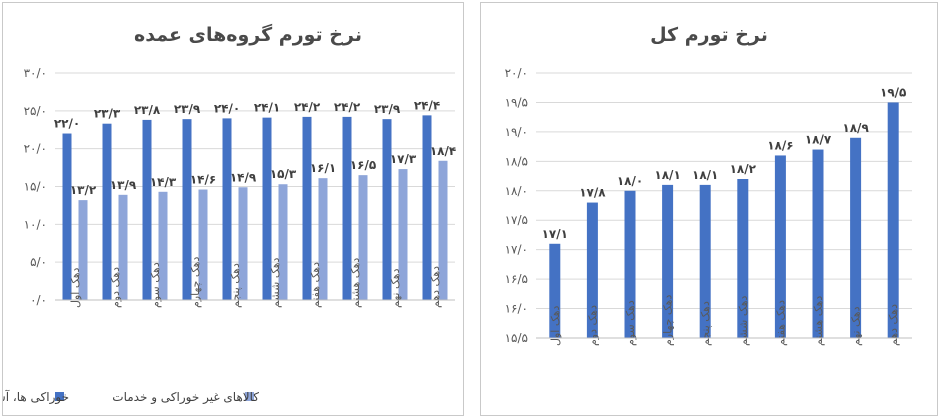  Describe the element at coordinates (516, 220) in the screenshot. I see `y-tick-label: ۱۷/۵` at that location.